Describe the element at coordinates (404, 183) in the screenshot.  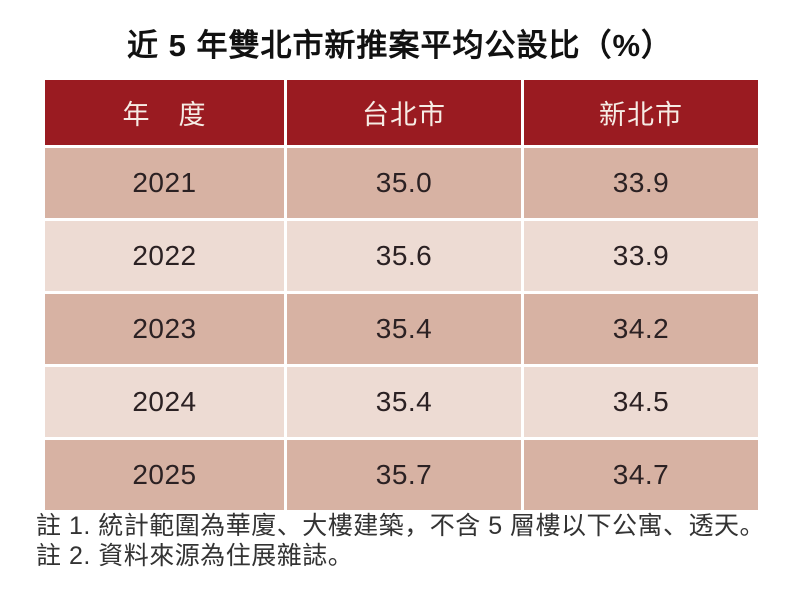
I see `value-cell-taipei: 35.0` at that location.